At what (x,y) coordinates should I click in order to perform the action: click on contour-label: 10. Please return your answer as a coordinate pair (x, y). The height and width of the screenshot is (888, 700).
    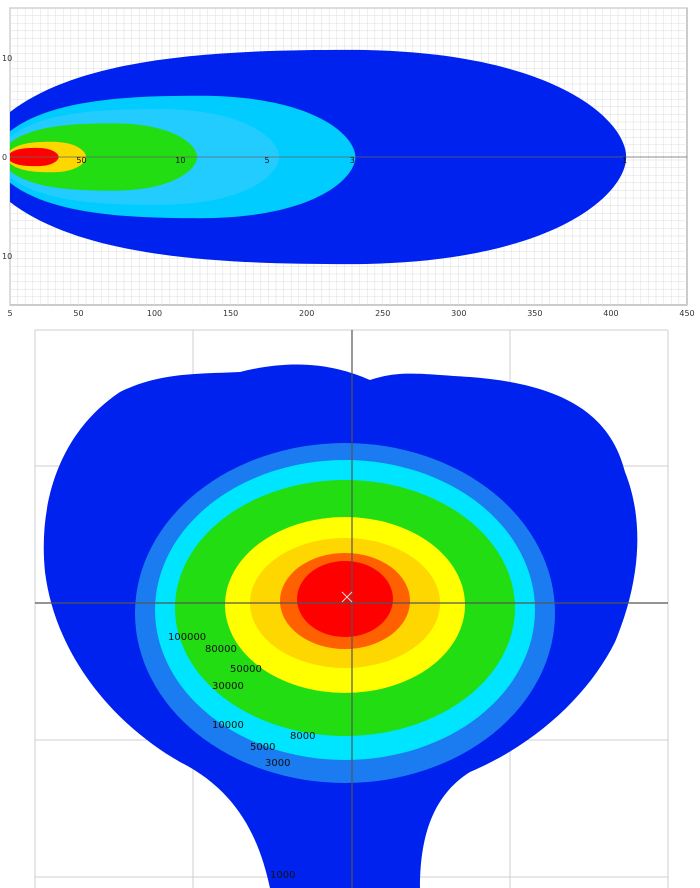
    Looking at the image, I should click on (180, 160).